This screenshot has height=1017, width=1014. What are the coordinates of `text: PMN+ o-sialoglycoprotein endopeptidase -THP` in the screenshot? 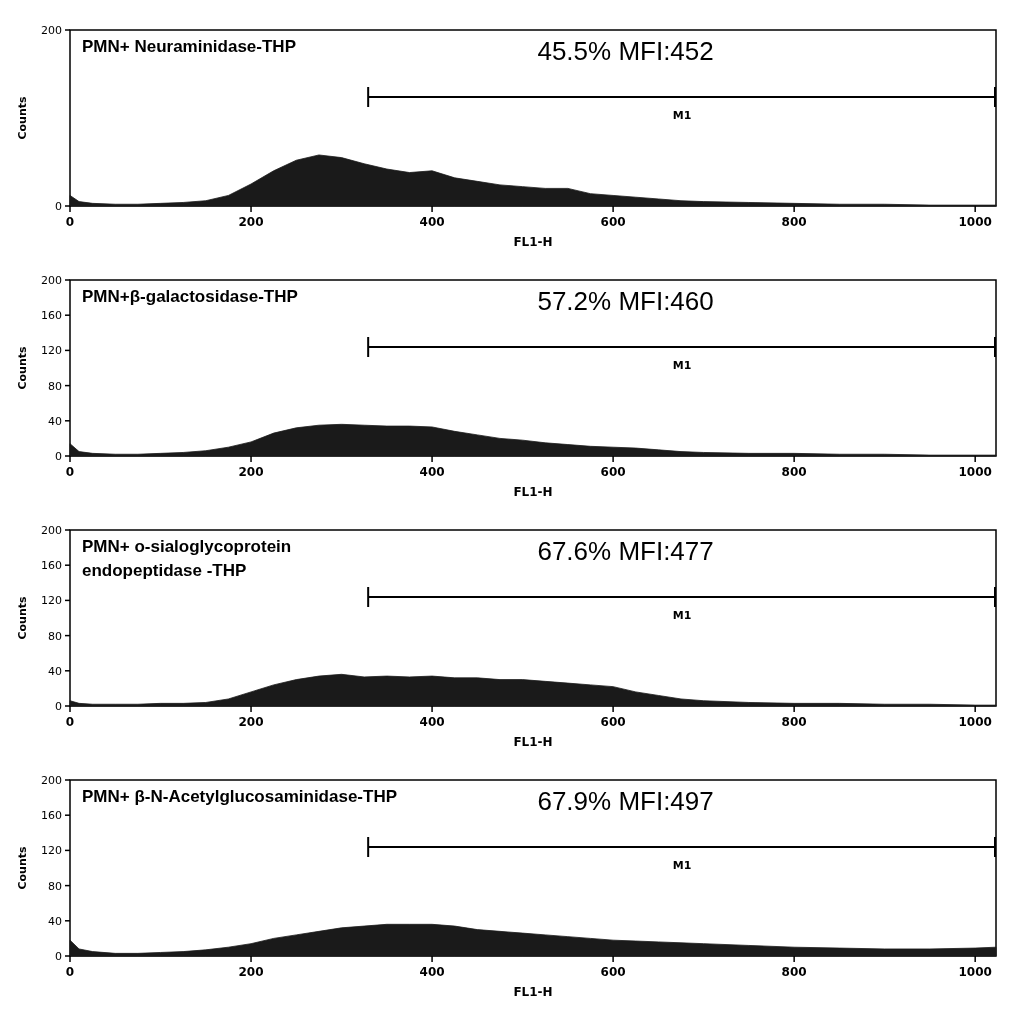 It's located at (187, 558).